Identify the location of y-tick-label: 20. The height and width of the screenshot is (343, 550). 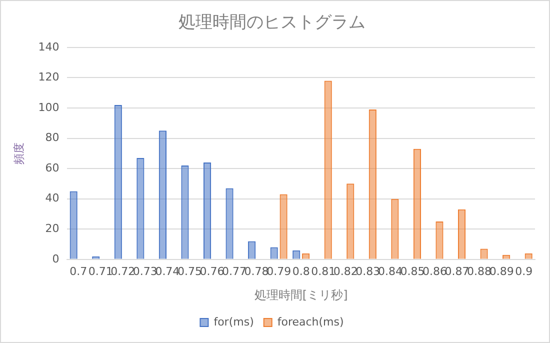
(52, 228).